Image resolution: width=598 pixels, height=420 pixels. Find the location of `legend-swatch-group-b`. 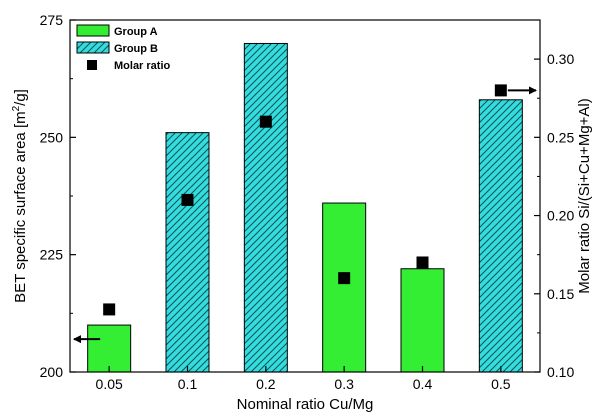

legend-swatch-group-b is located at coordinates (93, 47).